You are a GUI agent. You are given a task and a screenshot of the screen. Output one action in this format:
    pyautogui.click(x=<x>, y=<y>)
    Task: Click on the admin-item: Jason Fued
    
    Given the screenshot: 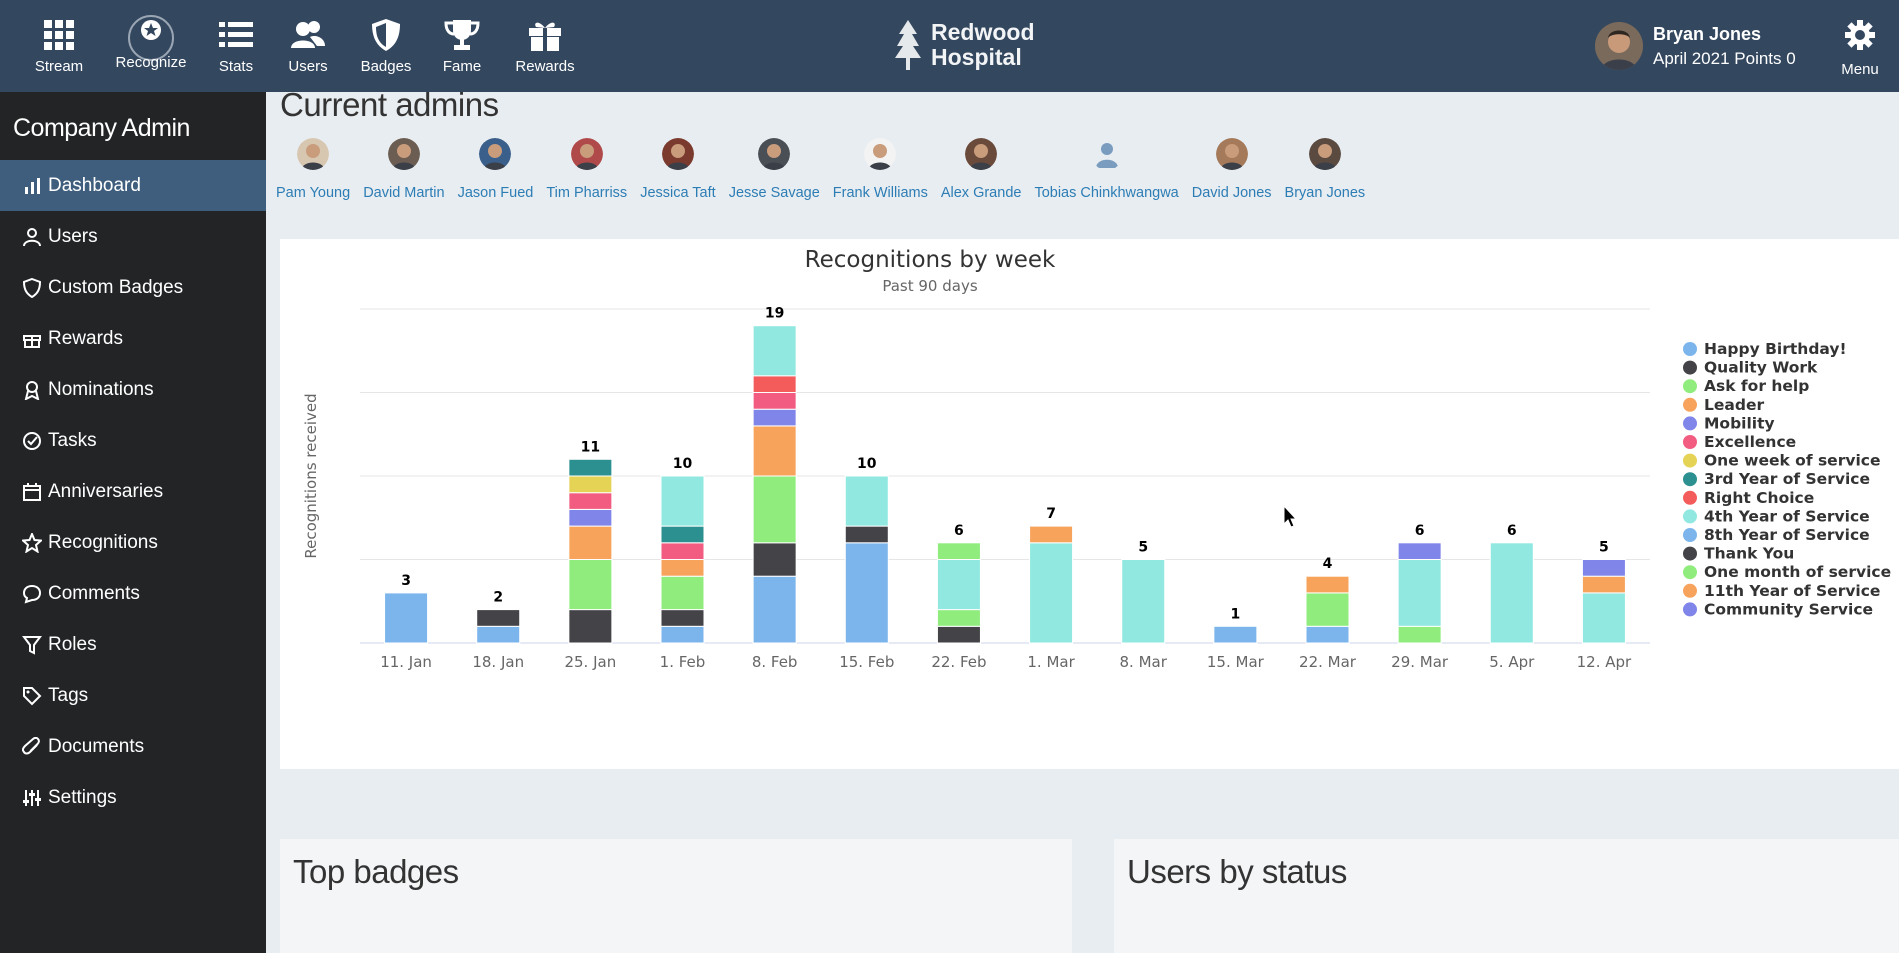 What is the action you would take?
    pyautogui.click(x=495, y=169)
    